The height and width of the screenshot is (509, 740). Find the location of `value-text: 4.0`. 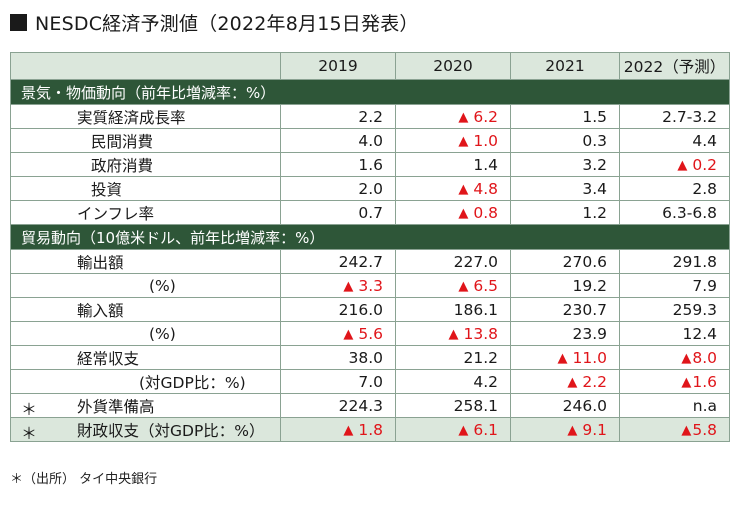

value-text: 4.0 is located at coordinates (370, 140).